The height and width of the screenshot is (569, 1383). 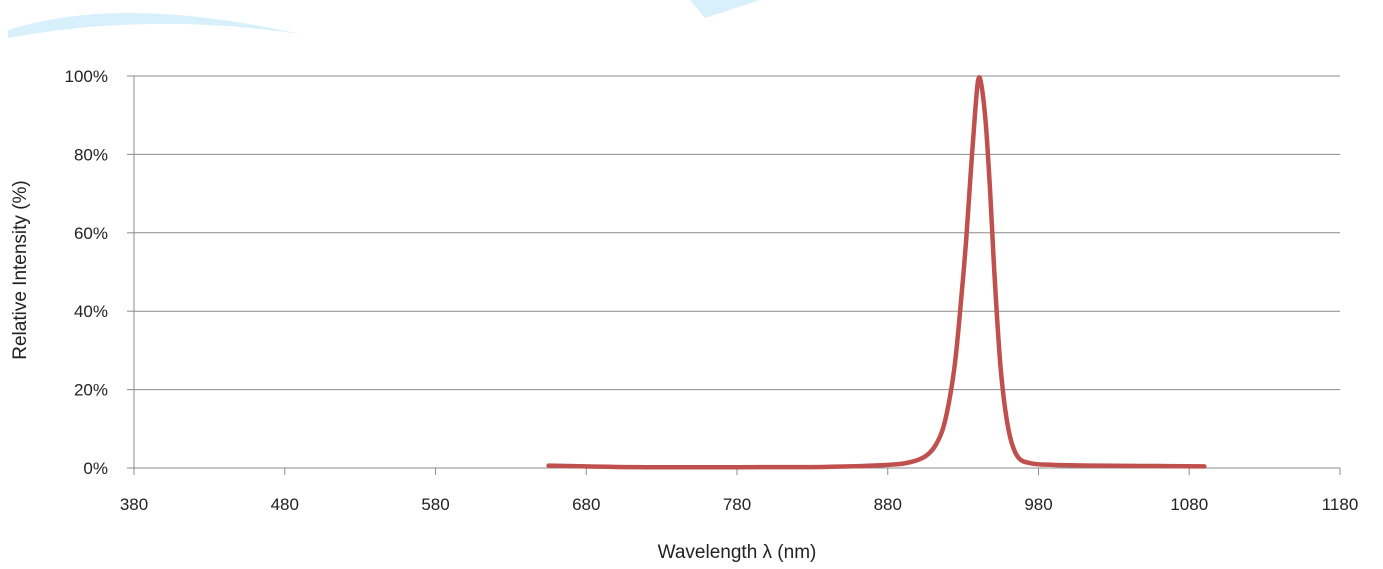 I want to click on y-tick-labels: 0% 20% 40% 60% 80% 100%, so click(x=86, y=272).